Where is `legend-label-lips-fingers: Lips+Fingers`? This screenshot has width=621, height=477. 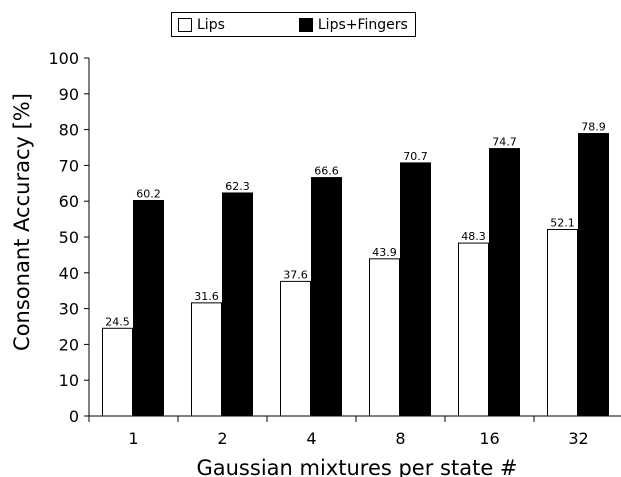 legend-label-lips-fingers: Lips+Fingers is located at coordinates (362, 24).